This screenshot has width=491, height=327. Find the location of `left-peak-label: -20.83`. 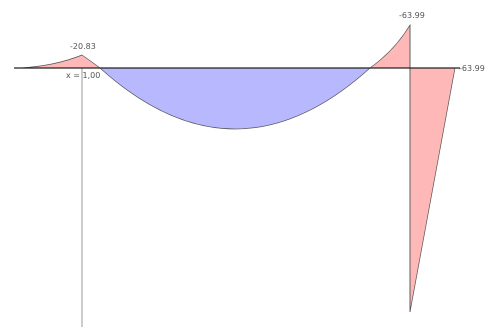

left-peak-label: -20.83 is located at coordinates (83, 46).